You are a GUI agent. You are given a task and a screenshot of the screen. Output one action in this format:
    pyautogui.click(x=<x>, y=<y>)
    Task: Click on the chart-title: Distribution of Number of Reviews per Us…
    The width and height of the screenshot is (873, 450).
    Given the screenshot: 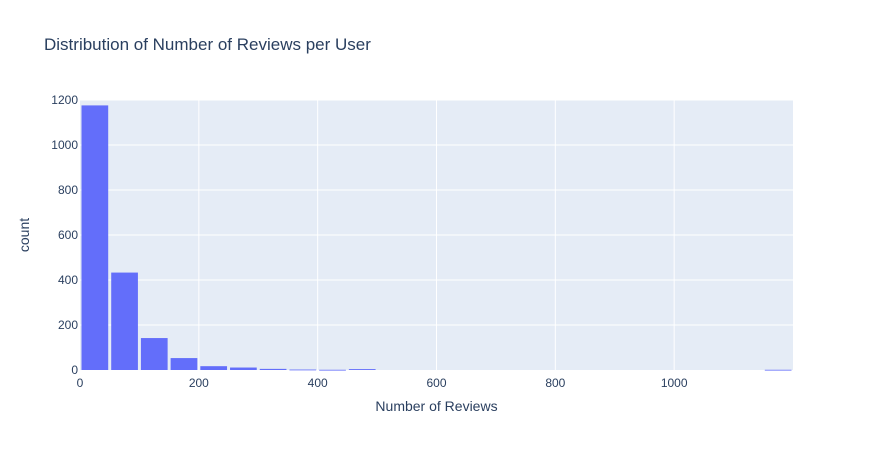 What is the action you would take?
    pyautogui.click(x=207, y=44)
    